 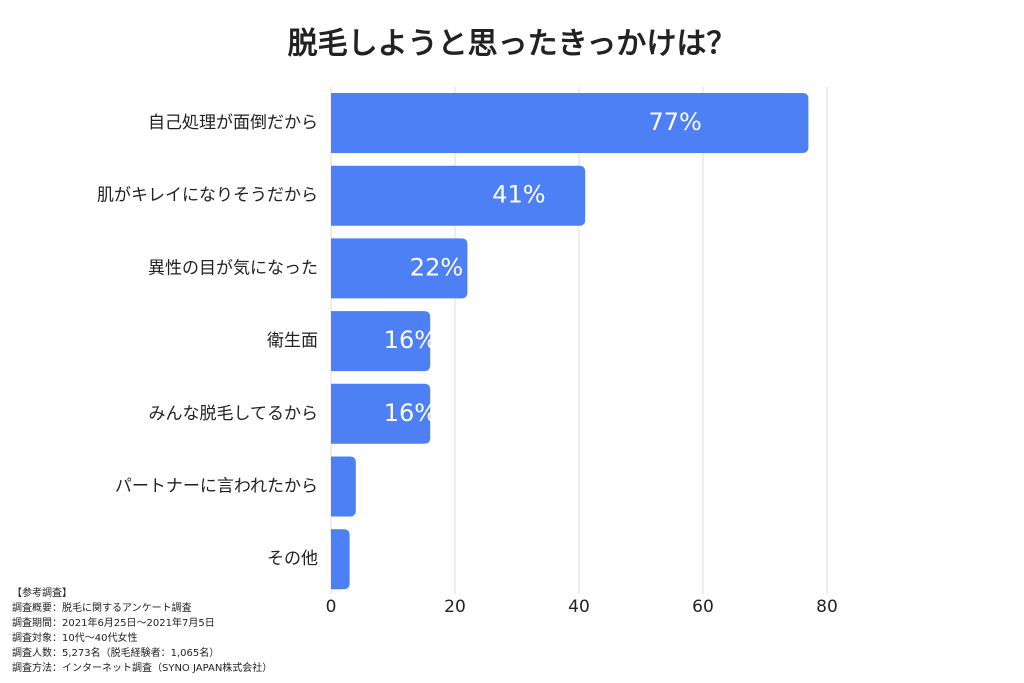 What do you see at coordinates (233, 268) in the screenshot?
I see `y-tick-label: 異性の目が気になった` at bounding box center [233, 268].